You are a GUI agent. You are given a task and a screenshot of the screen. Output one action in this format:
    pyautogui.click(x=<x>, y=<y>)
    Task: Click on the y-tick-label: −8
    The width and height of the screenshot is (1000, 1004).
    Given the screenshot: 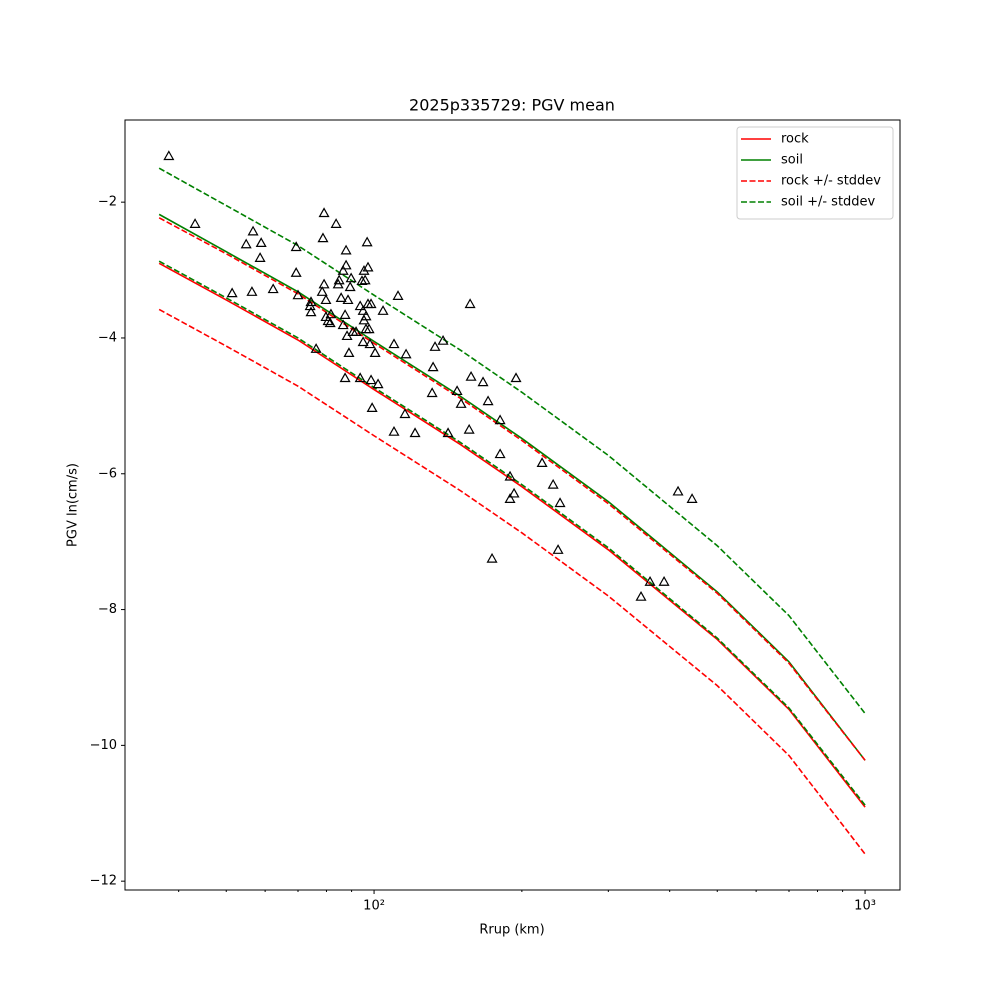 What is the action you would take?
    pyautogui.click(x=107, y=609)
    